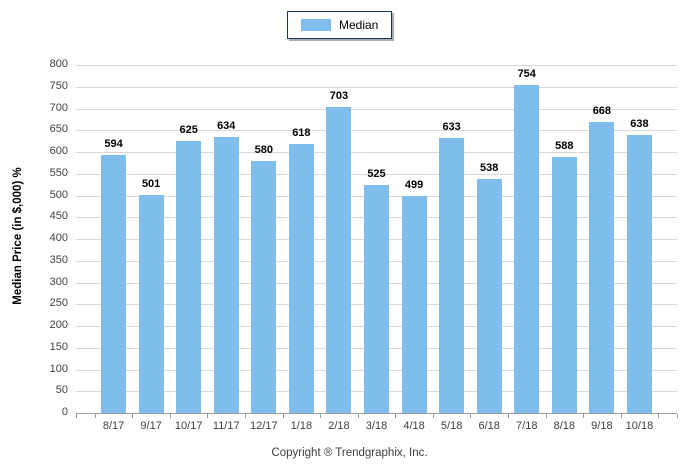 The height and width of the screenshot is (469, 699). What do you see at coordinates (263, 149) in the screenshot?
I see `bar-value-label: 580` at bounding box center [263, 149].